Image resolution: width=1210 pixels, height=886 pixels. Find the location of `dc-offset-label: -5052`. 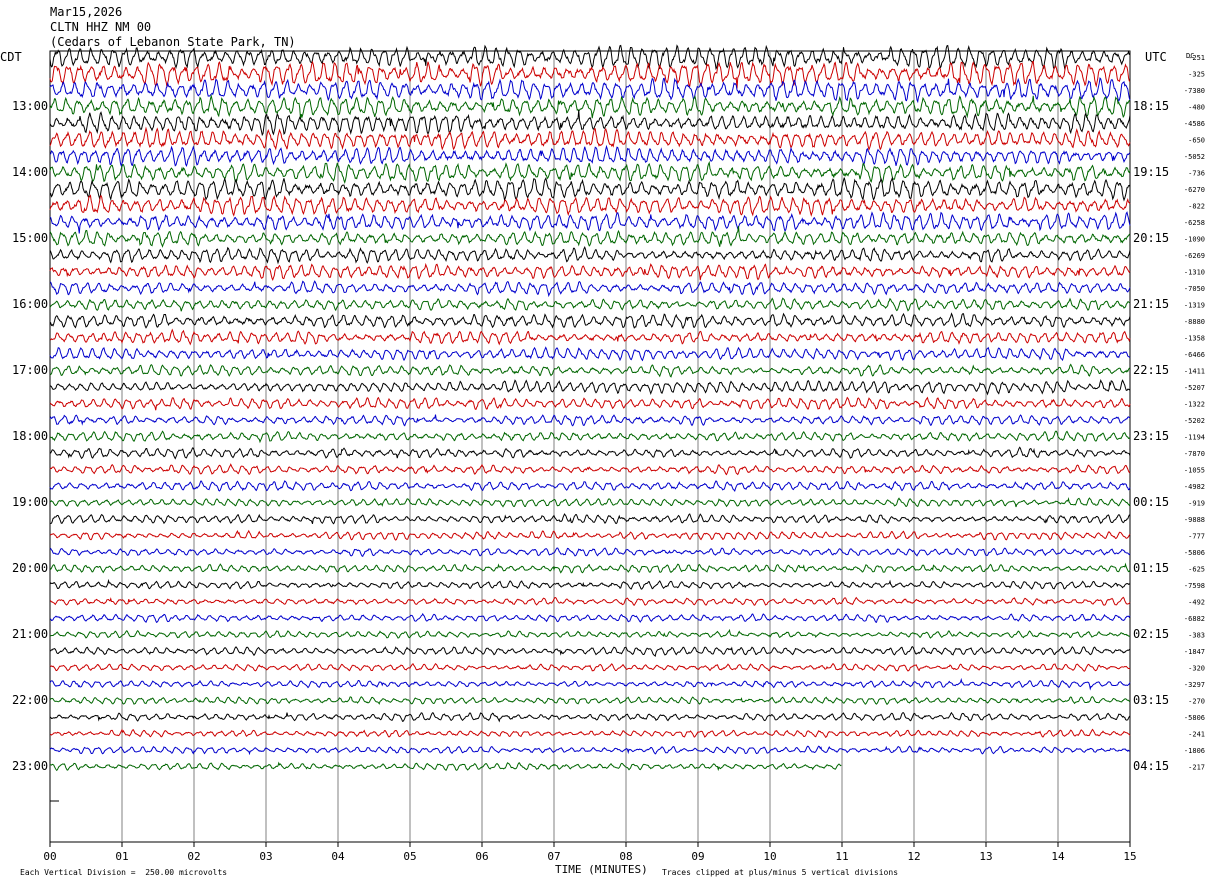

dc-offset-label: -5052 is located at coordinates (1194, 157).